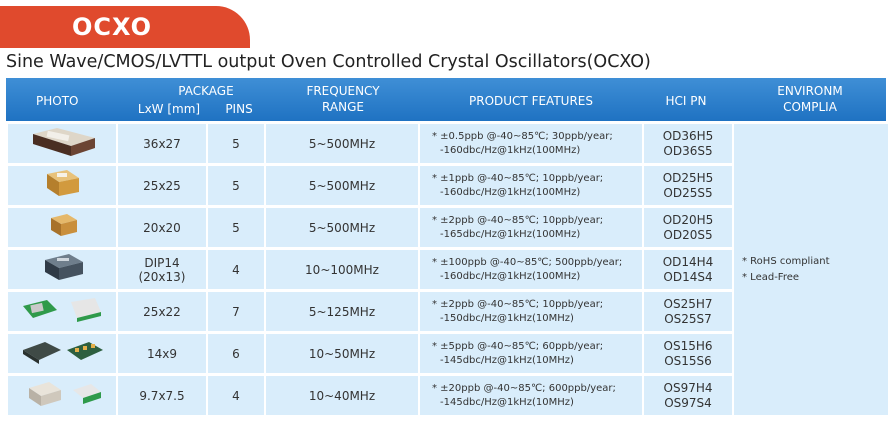 Image resolution: width=892 pixels, height=425 pixels. I want to click on frequency-cell: 10~50MHz, so click(342, 355).